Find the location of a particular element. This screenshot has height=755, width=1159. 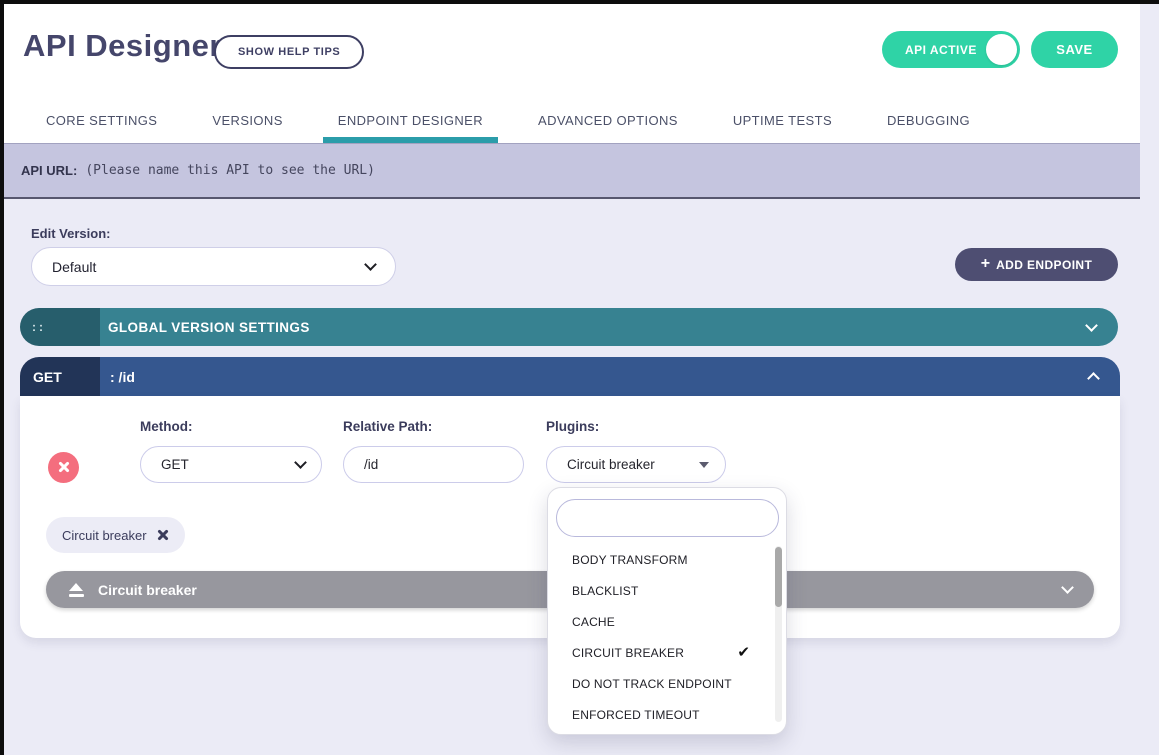

check-icon: ✔ is located at coordinates (743, 652).